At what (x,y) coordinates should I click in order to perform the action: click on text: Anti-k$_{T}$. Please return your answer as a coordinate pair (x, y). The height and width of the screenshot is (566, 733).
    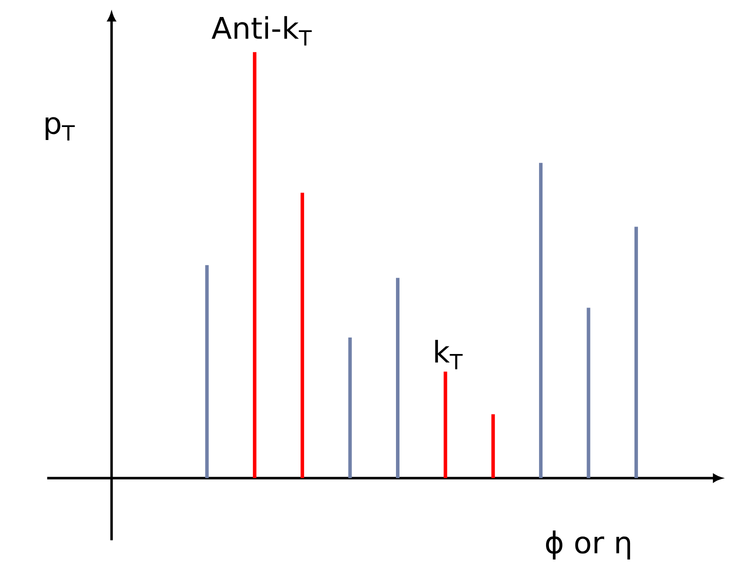
    Looking at the image, I should click on (262, 31).